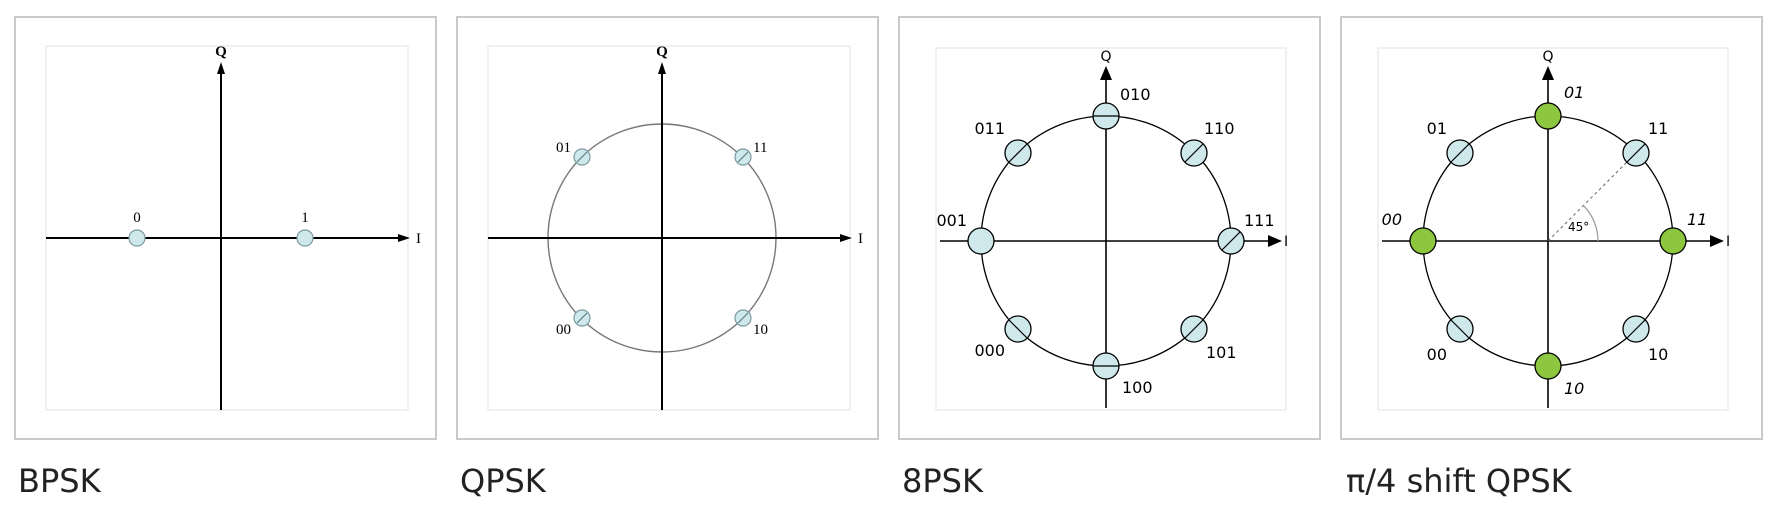 The image size is (1780, 520). I want to click on pi4-qpsk-caption: π/4 shift QPSK, so click(1459, 481).